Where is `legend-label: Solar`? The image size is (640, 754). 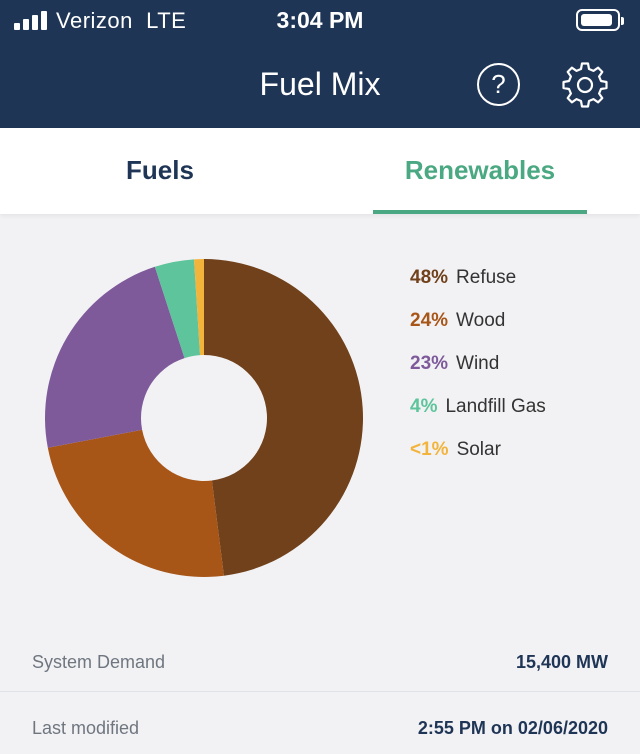 legend-label: Solar is located at coordinates (478, 449).